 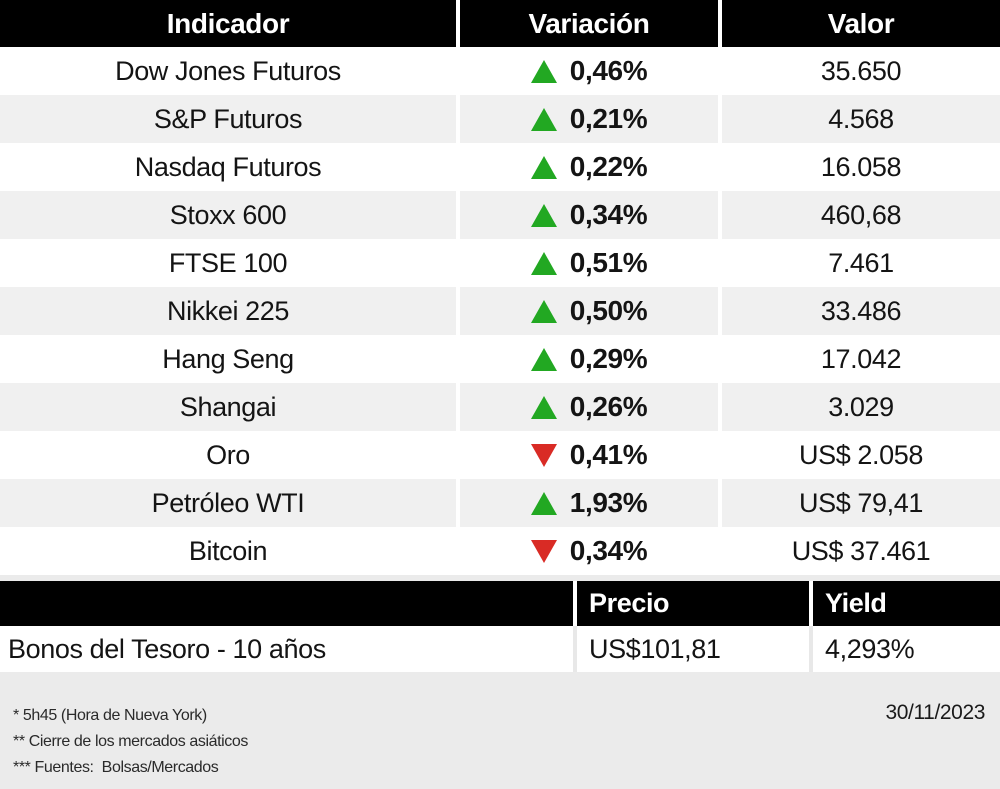 What do you see at coordinates (500, 578) in the screenshot?
I see `tables-divider-gap` at bounding box center [500, 578].